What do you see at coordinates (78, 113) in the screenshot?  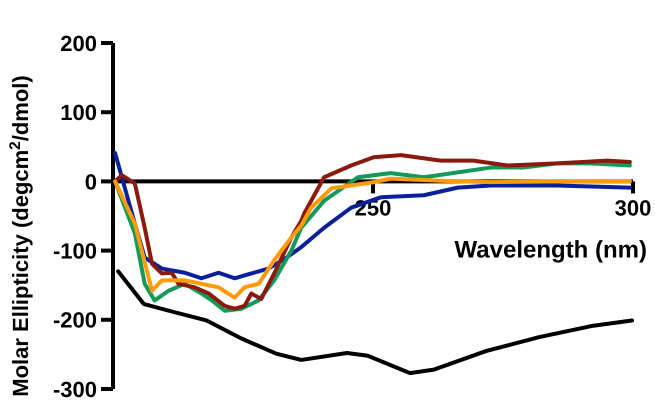 I see `y-tick-label: 100` at bounding box center [78, 113].